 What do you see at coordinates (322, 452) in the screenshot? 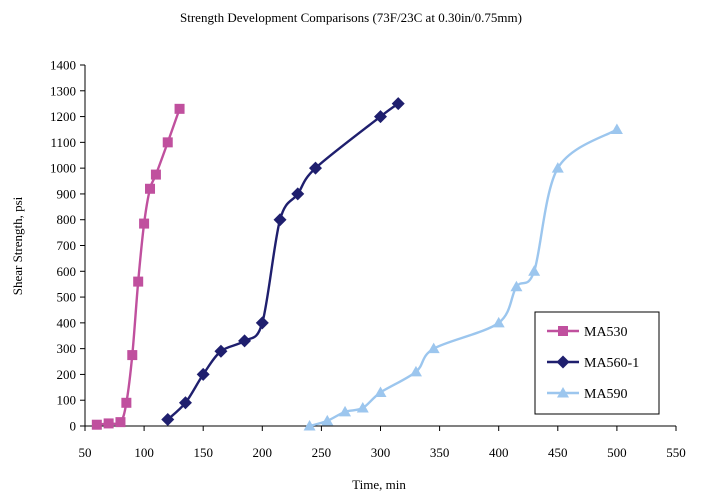
I see `x-tick-label: 250` at bounding box center [322, 452].